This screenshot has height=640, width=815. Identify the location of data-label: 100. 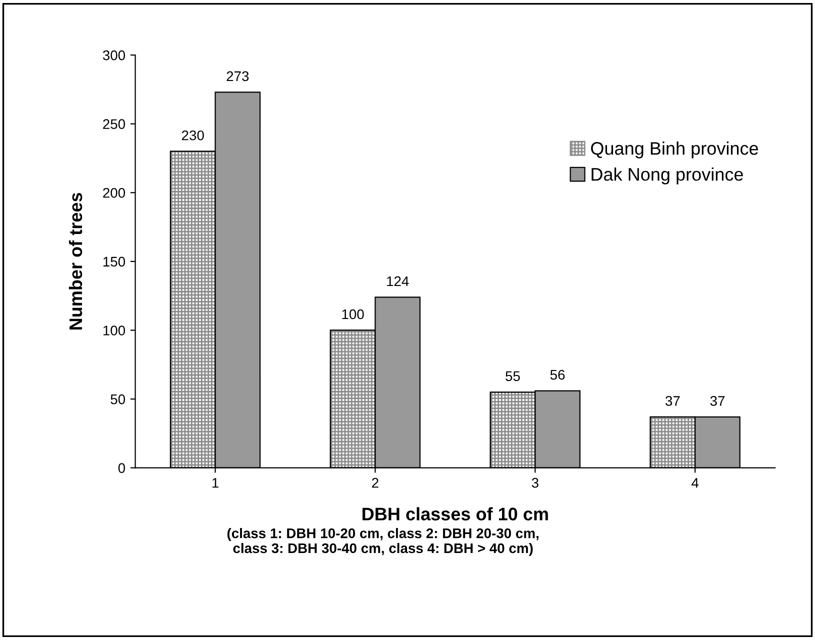
(353, 314).